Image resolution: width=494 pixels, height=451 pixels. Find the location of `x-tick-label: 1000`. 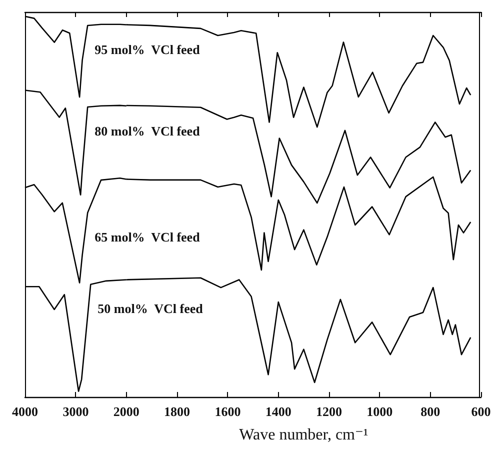

x-tick-label: 1000 is located at coordinates (379, 411).